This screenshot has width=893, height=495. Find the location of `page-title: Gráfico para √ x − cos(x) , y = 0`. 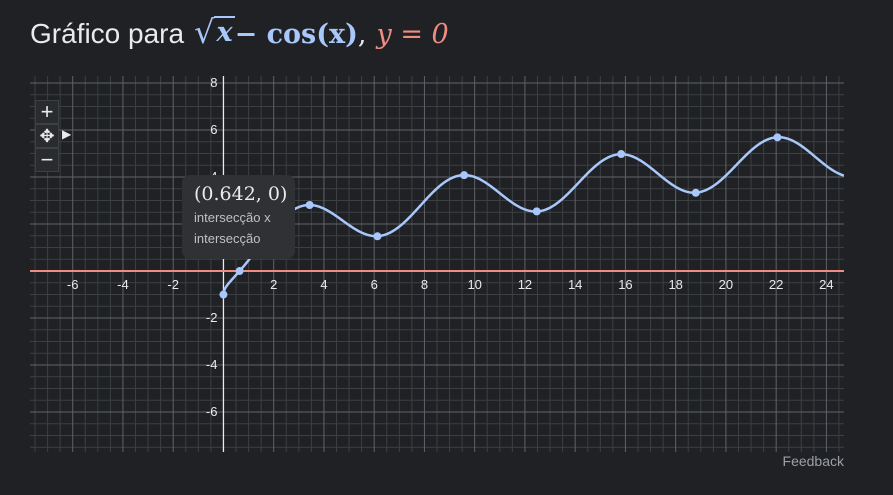

page-title: Gráfico para √ x − cos(x) , y = 0 is located at coordinates (239, 34).